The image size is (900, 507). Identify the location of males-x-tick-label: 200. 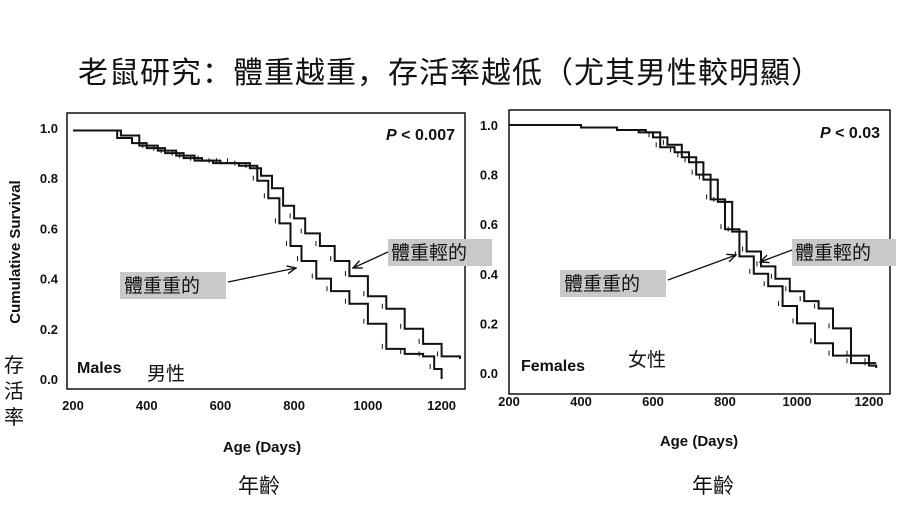
(73, 405).